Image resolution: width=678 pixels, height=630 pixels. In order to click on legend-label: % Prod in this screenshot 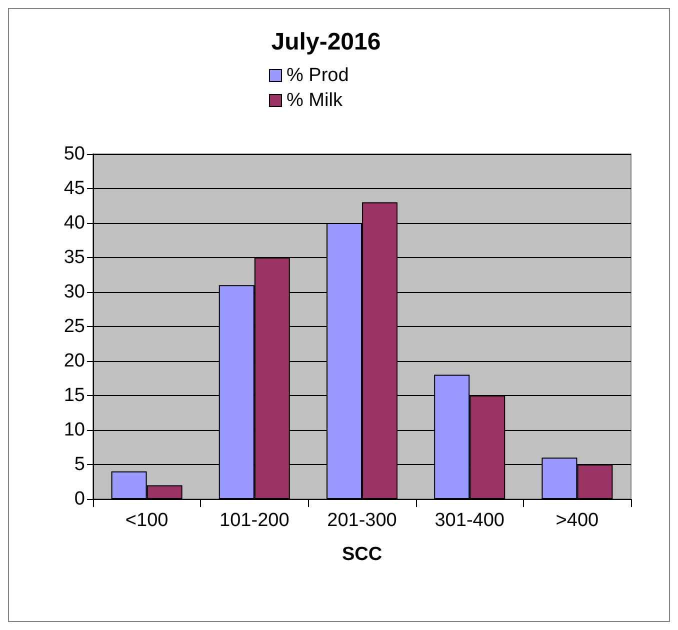, I will do `click(317, 75)`.